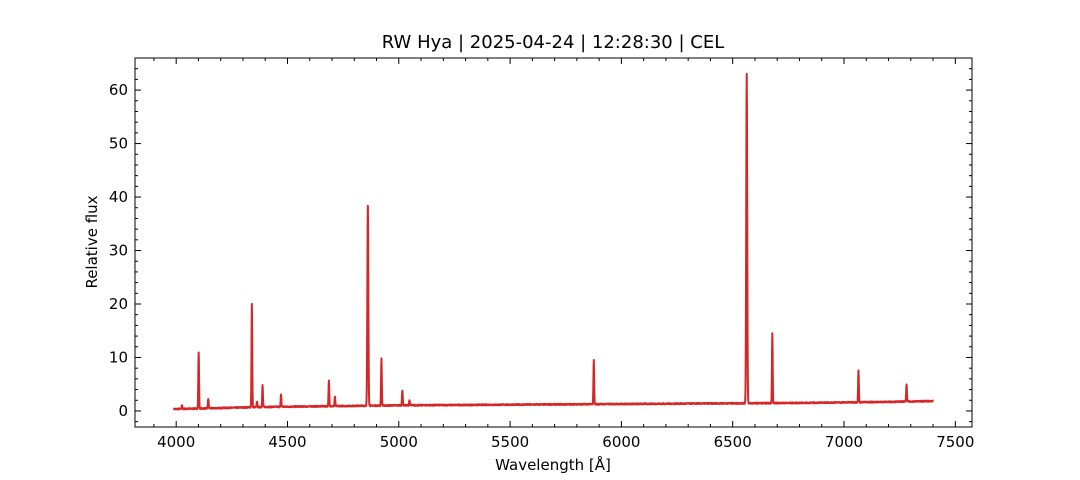  What do you see at coordinates (844, 442) in the screenshot?
I see `x-tick-label: 7000` at bounding box center [844, 442].